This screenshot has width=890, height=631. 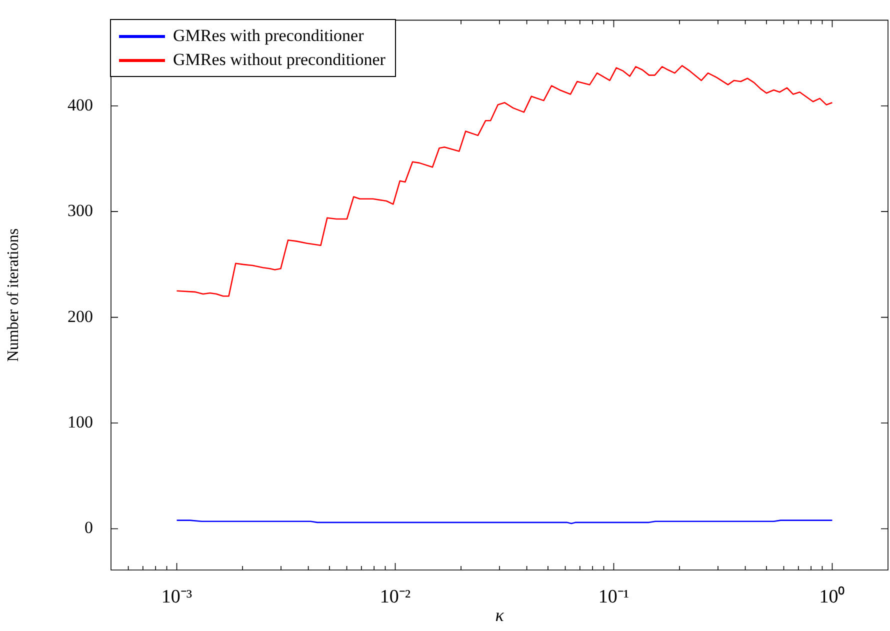 I want to click on y-axis-title: Number of iterations, so click(x=13, y=295).